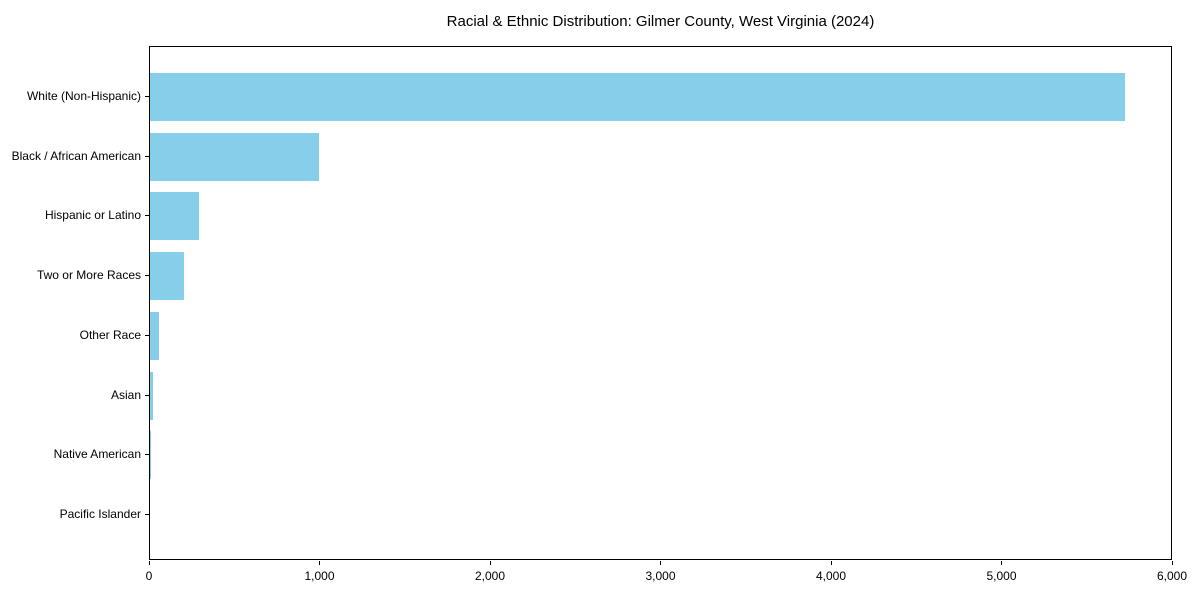  What do you see at coordinates (100, 513) in the screenshot?
I see `y-tick-label: Pacific Islander` at bounding box center [100, 513].